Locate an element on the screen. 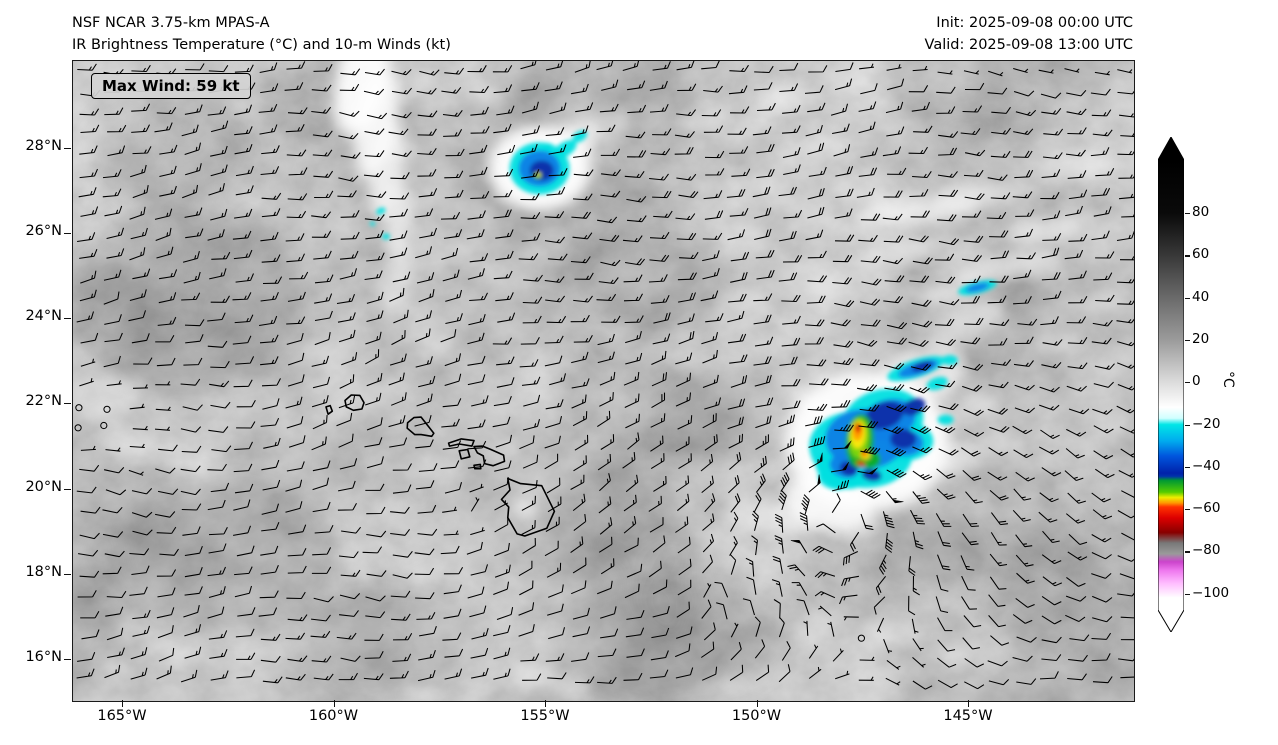  init-time: Init: 2025-09-08 00:00 UTC is located at coordinates (1034, 23).